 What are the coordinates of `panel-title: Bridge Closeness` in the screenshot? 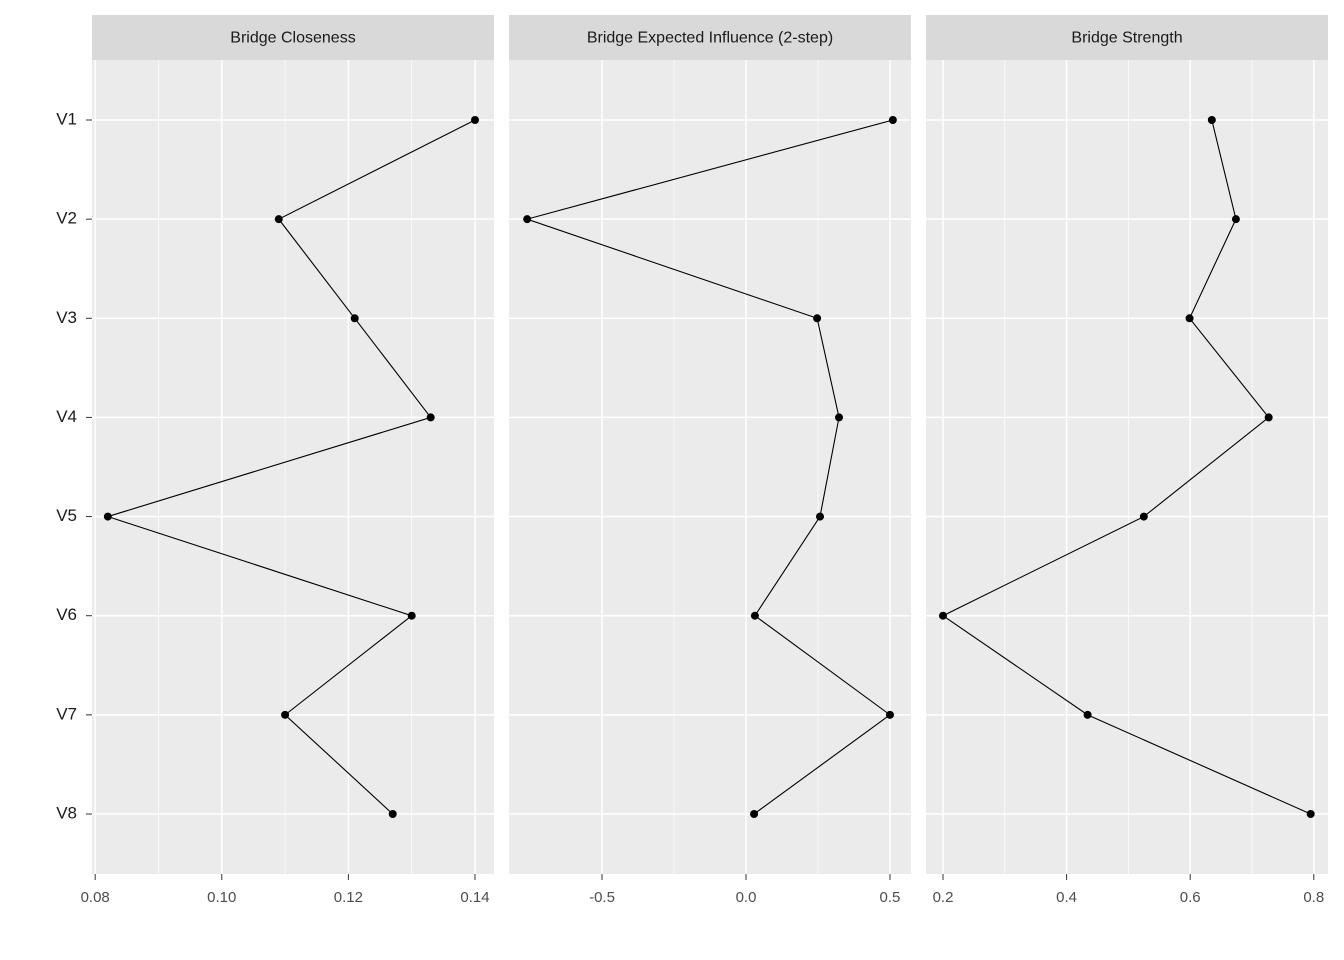 It's located at (292, 38).